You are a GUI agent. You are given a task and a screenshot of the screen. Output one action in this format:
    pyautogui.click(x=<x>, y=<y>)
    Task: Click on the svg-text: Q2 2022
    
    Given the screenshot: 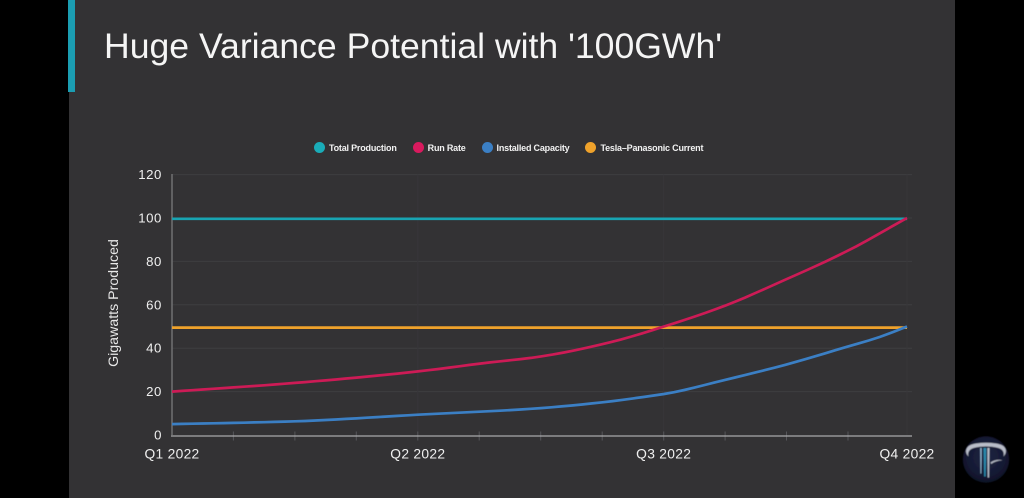 What is the action you would take?
    pyautogui.click(x=417, y=454)
    